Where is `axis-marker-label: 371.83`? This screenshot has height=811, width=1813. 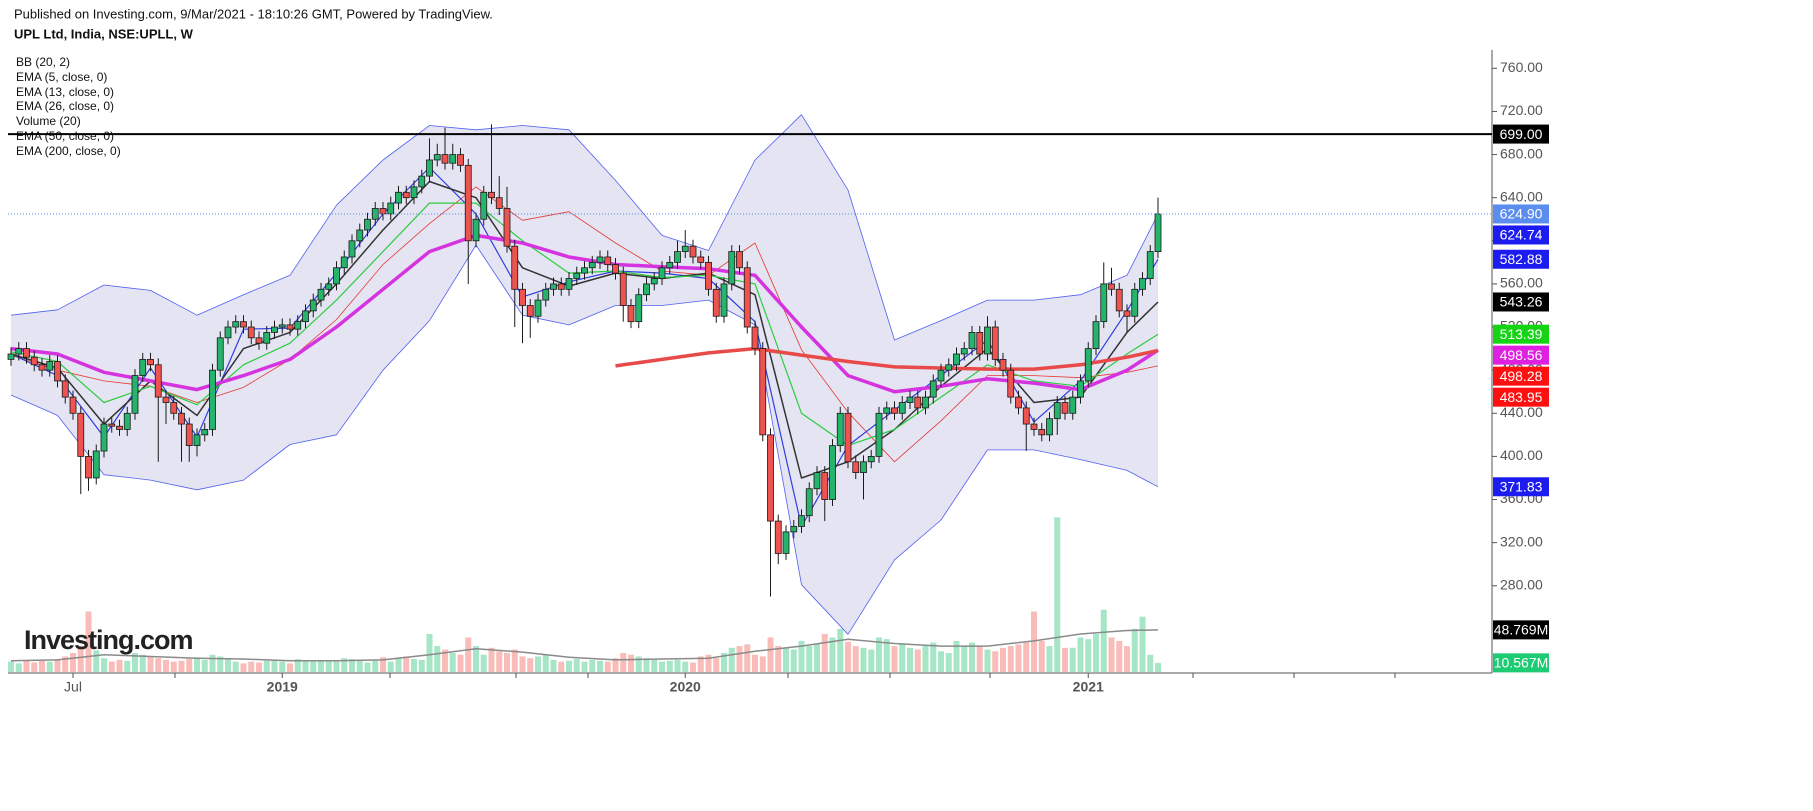 axis-marker-label: 371.83 is located at coordinates (1521, 486).